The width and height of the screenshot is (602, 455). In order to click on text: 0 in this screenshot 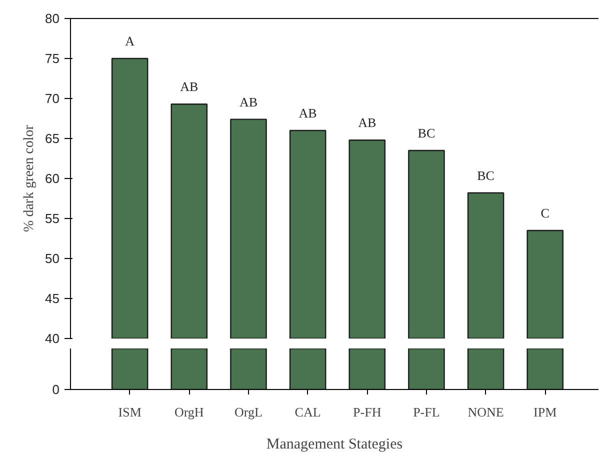, I will do `click(56, 389)`.